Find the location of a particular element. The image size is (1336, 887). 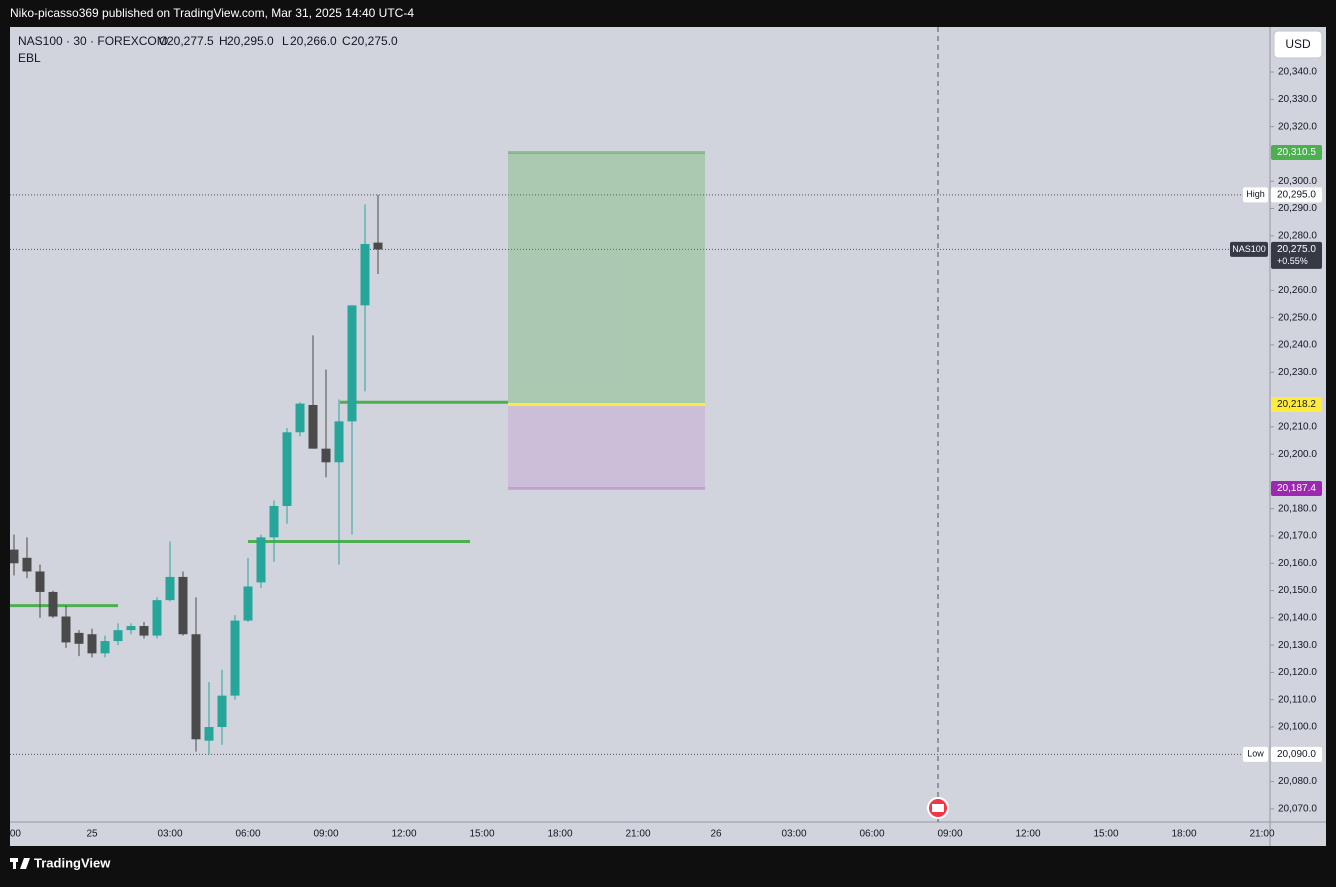

x-tick-label: :00 is located at coordinates (14, 834).